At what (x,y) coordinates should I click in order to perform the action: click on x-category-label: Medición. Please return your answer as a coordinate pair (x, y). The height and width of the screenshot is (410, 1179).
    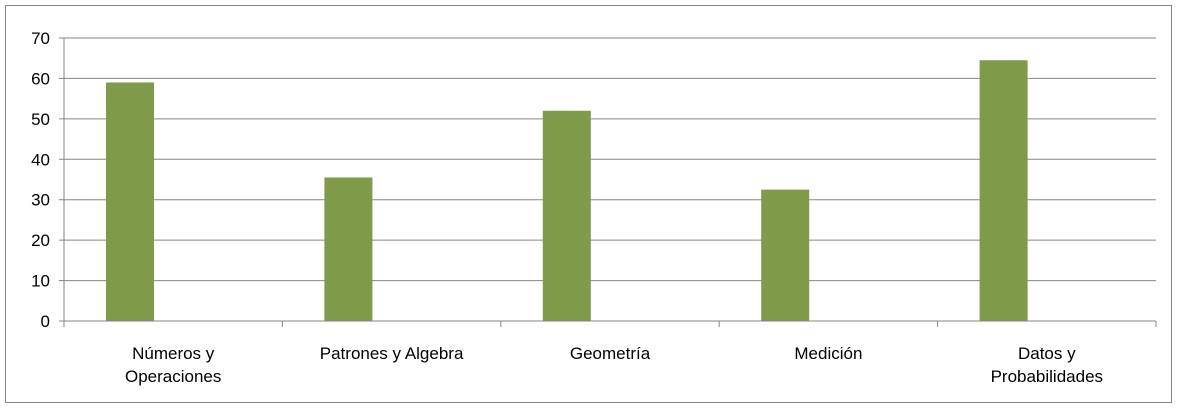
    Looking at the image, I should click on (828, 353).